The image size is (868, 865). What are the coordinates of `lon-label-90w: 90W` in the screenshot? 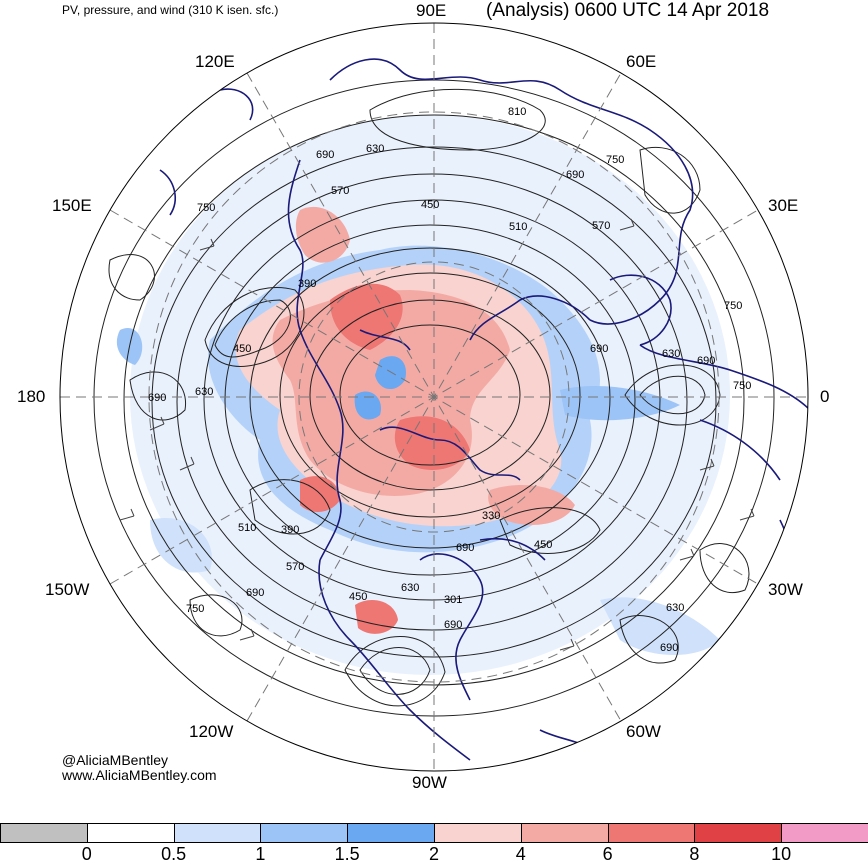 It's located at (429, 782).